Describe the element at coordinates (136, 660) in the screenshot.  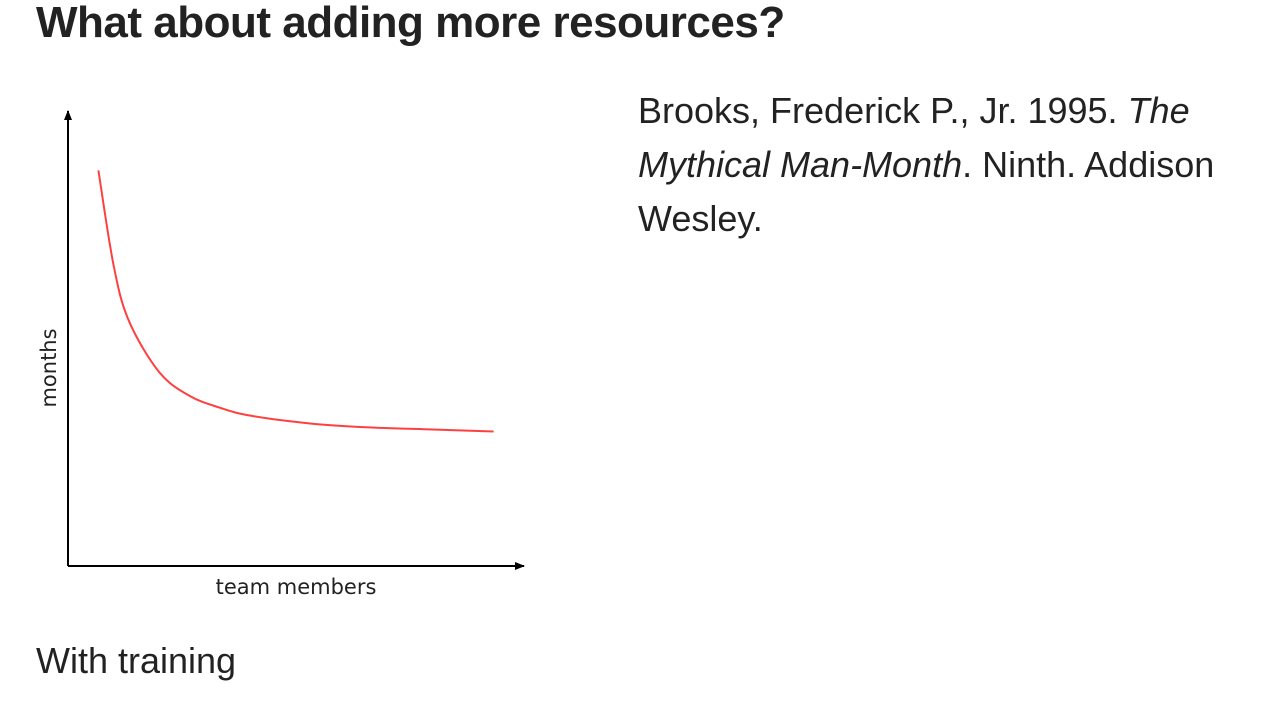
I see `slide-caption: With training` at that location.